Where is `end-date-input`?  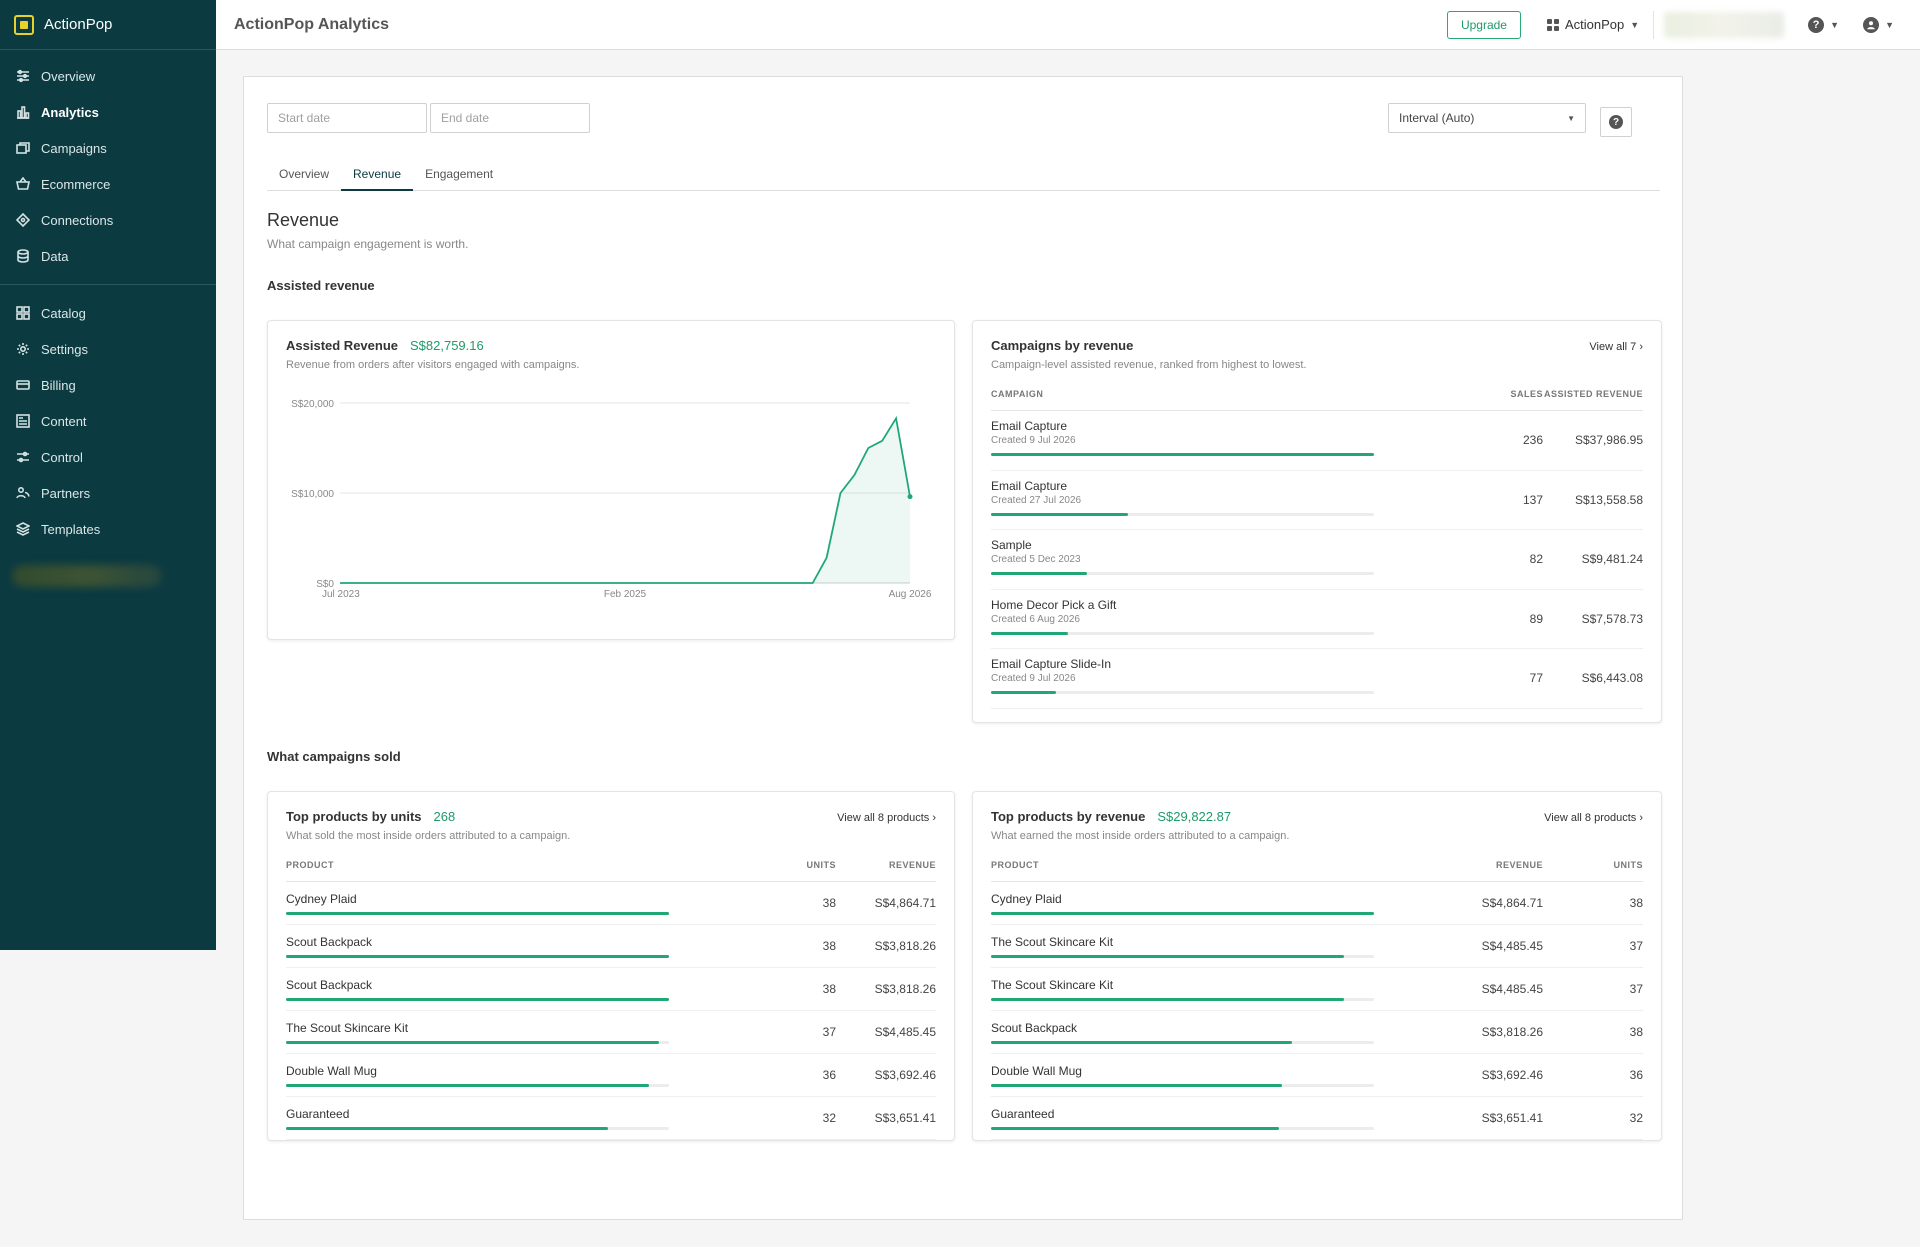
end-date-input is located at coordinates (510, 118).